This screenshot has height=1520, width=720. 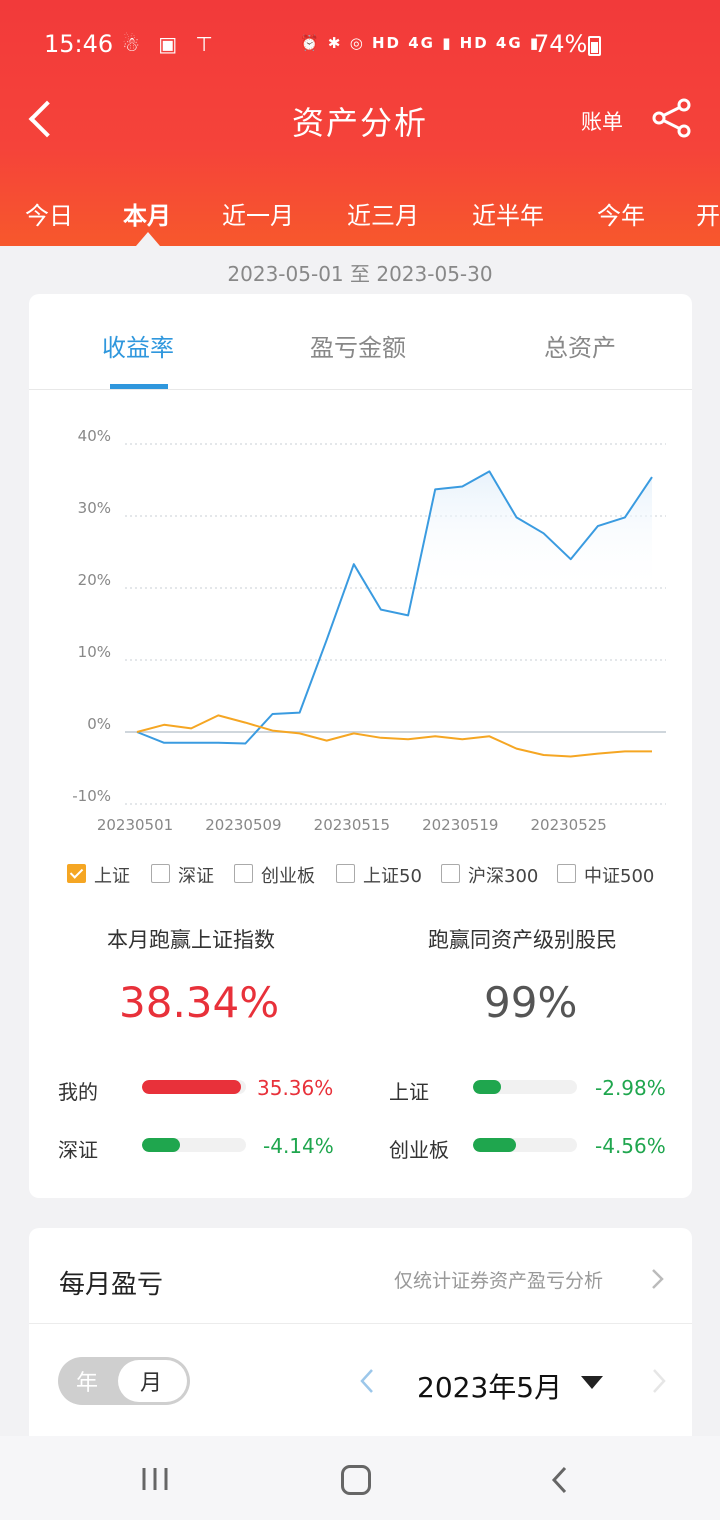 I want to click on series-line-mine, so click(x=394, y=607).